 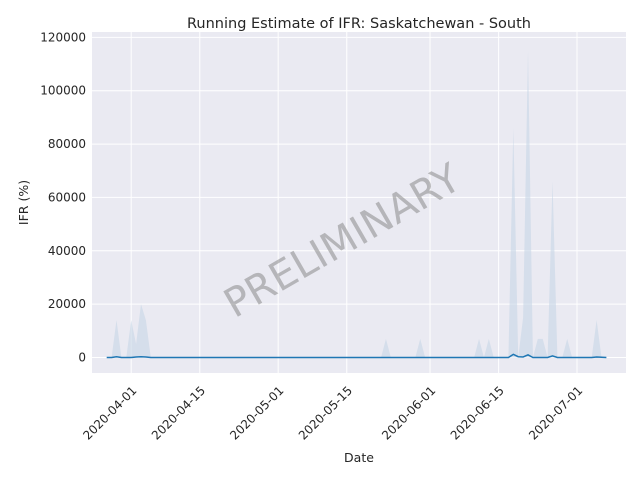 I want to click on y-tick-label: 100000, so click(x=63, y=91).